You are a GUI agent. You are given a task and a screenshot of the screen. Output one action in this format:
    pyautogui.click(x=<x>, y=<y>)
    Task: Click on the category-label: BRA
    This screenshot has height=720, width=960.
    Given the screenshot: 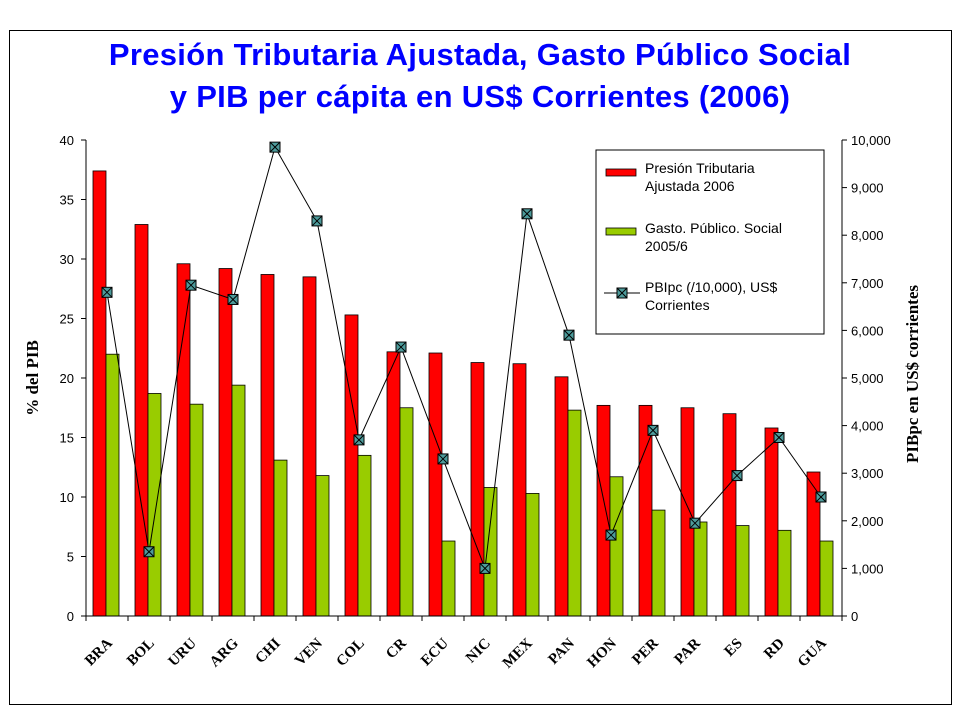 What is the action you would take?
    pyautogui.click(x=99, y=652)
    